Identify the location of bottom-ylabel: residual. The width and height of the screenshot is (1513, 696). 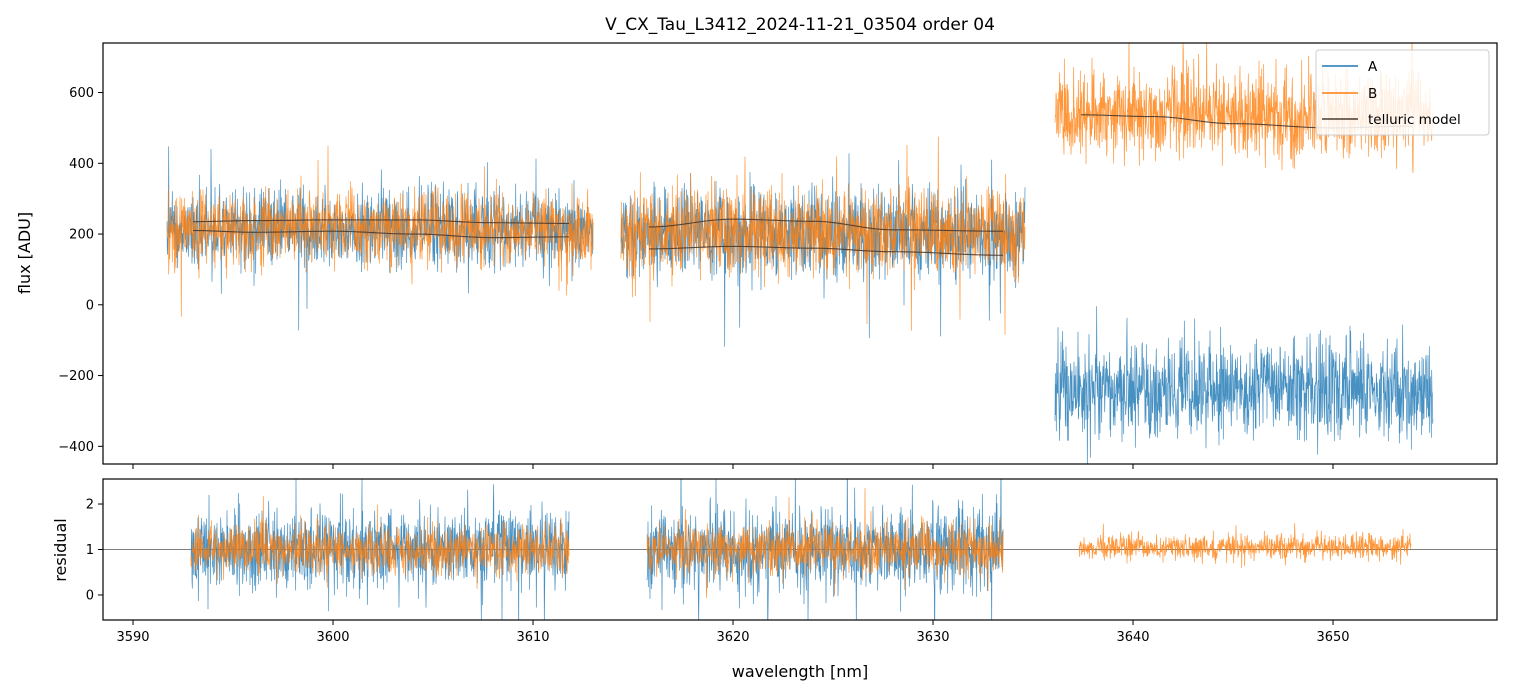
(60, 549).